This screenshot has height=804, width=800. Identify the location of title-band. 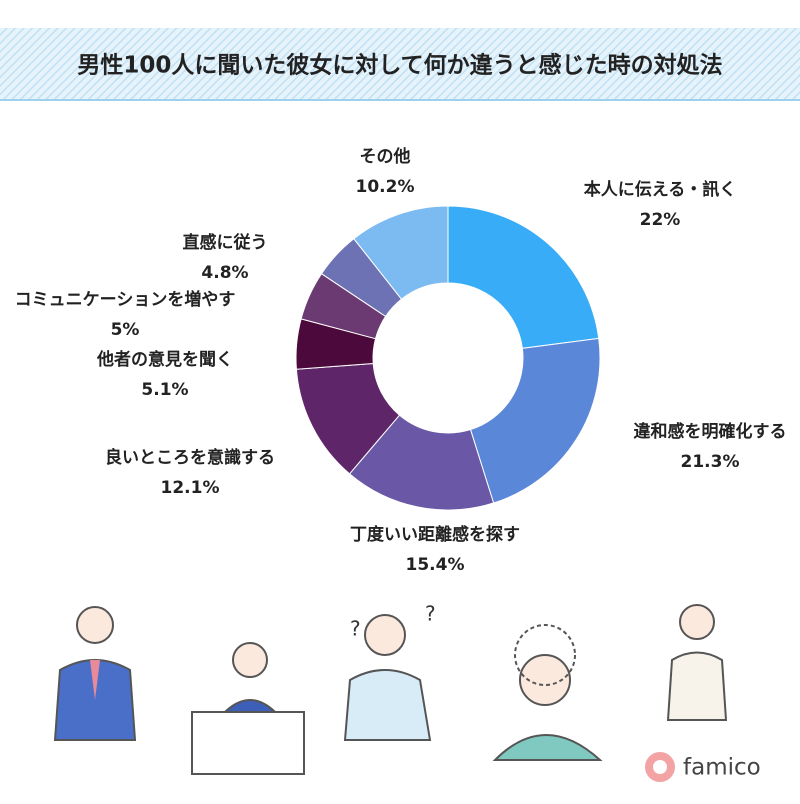
(400, 64).